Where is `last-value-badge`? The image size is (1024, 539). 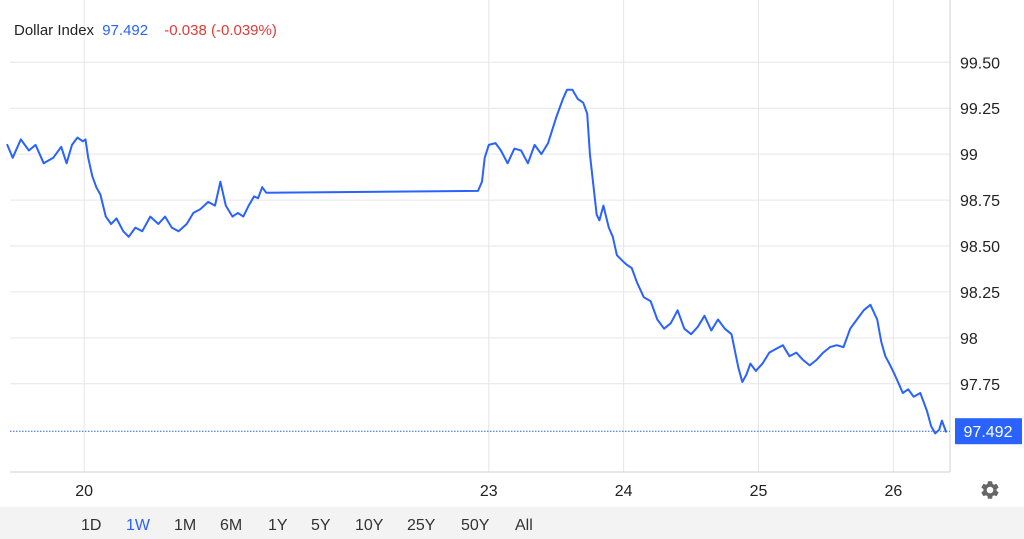 last-value-badge is located at coordinates (988, 431).